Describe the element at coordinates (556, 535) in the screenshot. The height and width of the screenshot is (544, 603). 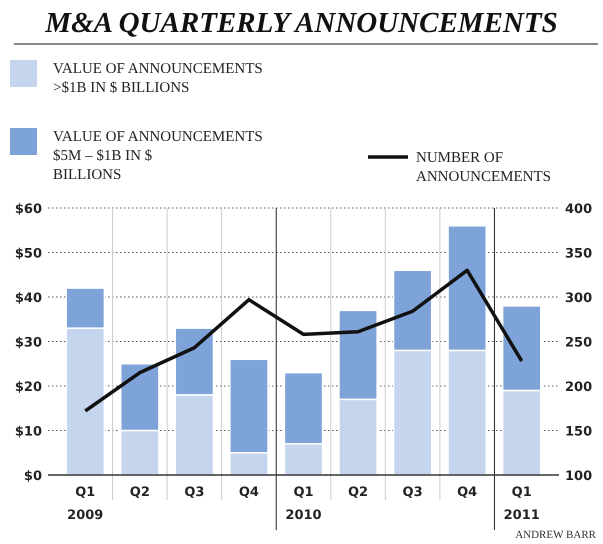
I see `text: ANDREW BARR` at that location.